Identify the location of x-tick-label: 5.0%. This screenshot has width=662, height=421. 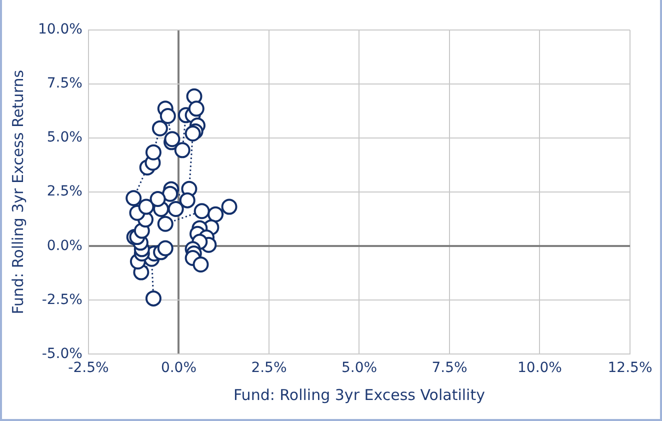
(359, 368).